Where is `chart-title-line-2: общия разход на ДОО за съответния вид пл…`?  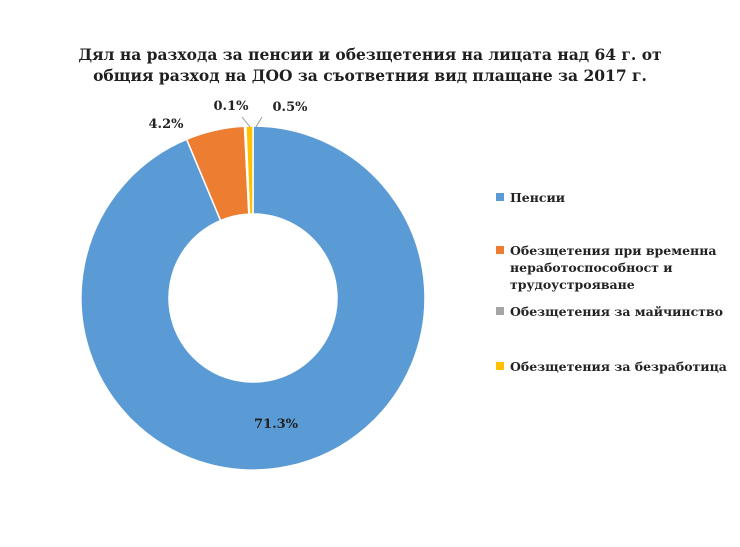 chart-title-line-2: общия разход на ДОО за съответния вид пл… is located at coordinates (370, 75).